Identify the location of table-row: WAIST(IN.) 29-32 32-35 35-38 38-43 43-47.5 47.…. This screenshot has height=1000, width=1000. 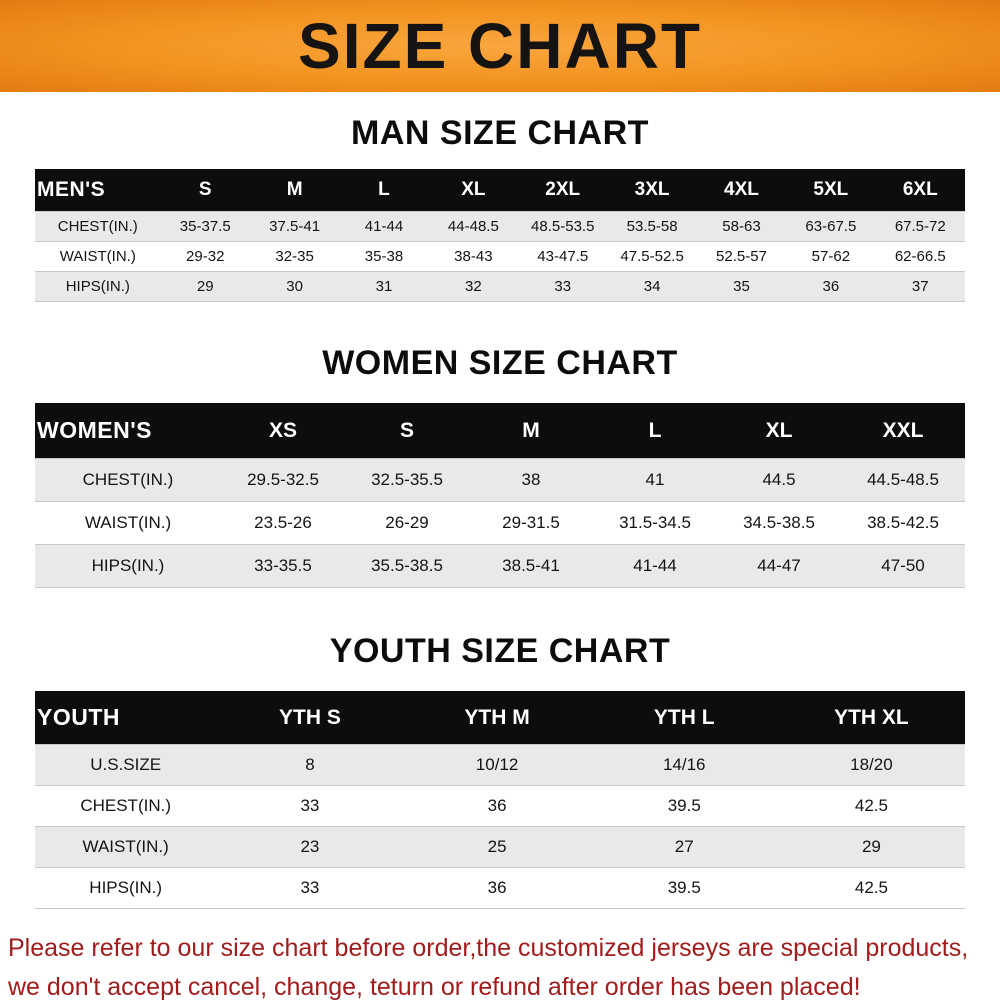
(500, 256).